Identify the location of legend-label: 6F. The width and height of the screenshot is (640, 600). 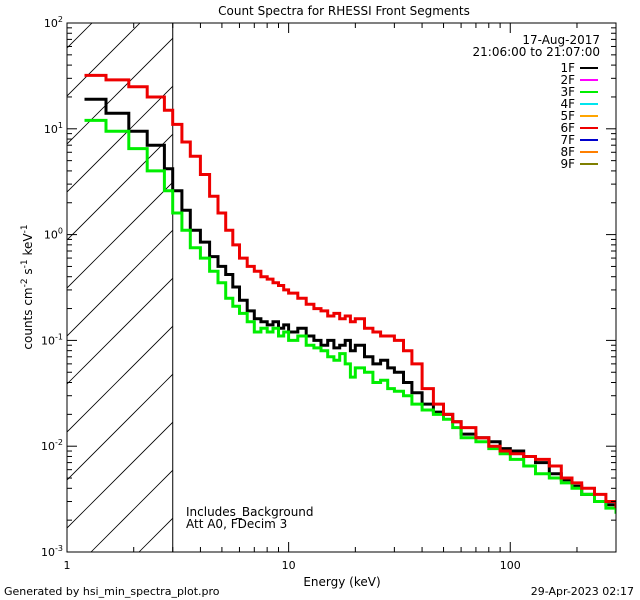
(567, 128).